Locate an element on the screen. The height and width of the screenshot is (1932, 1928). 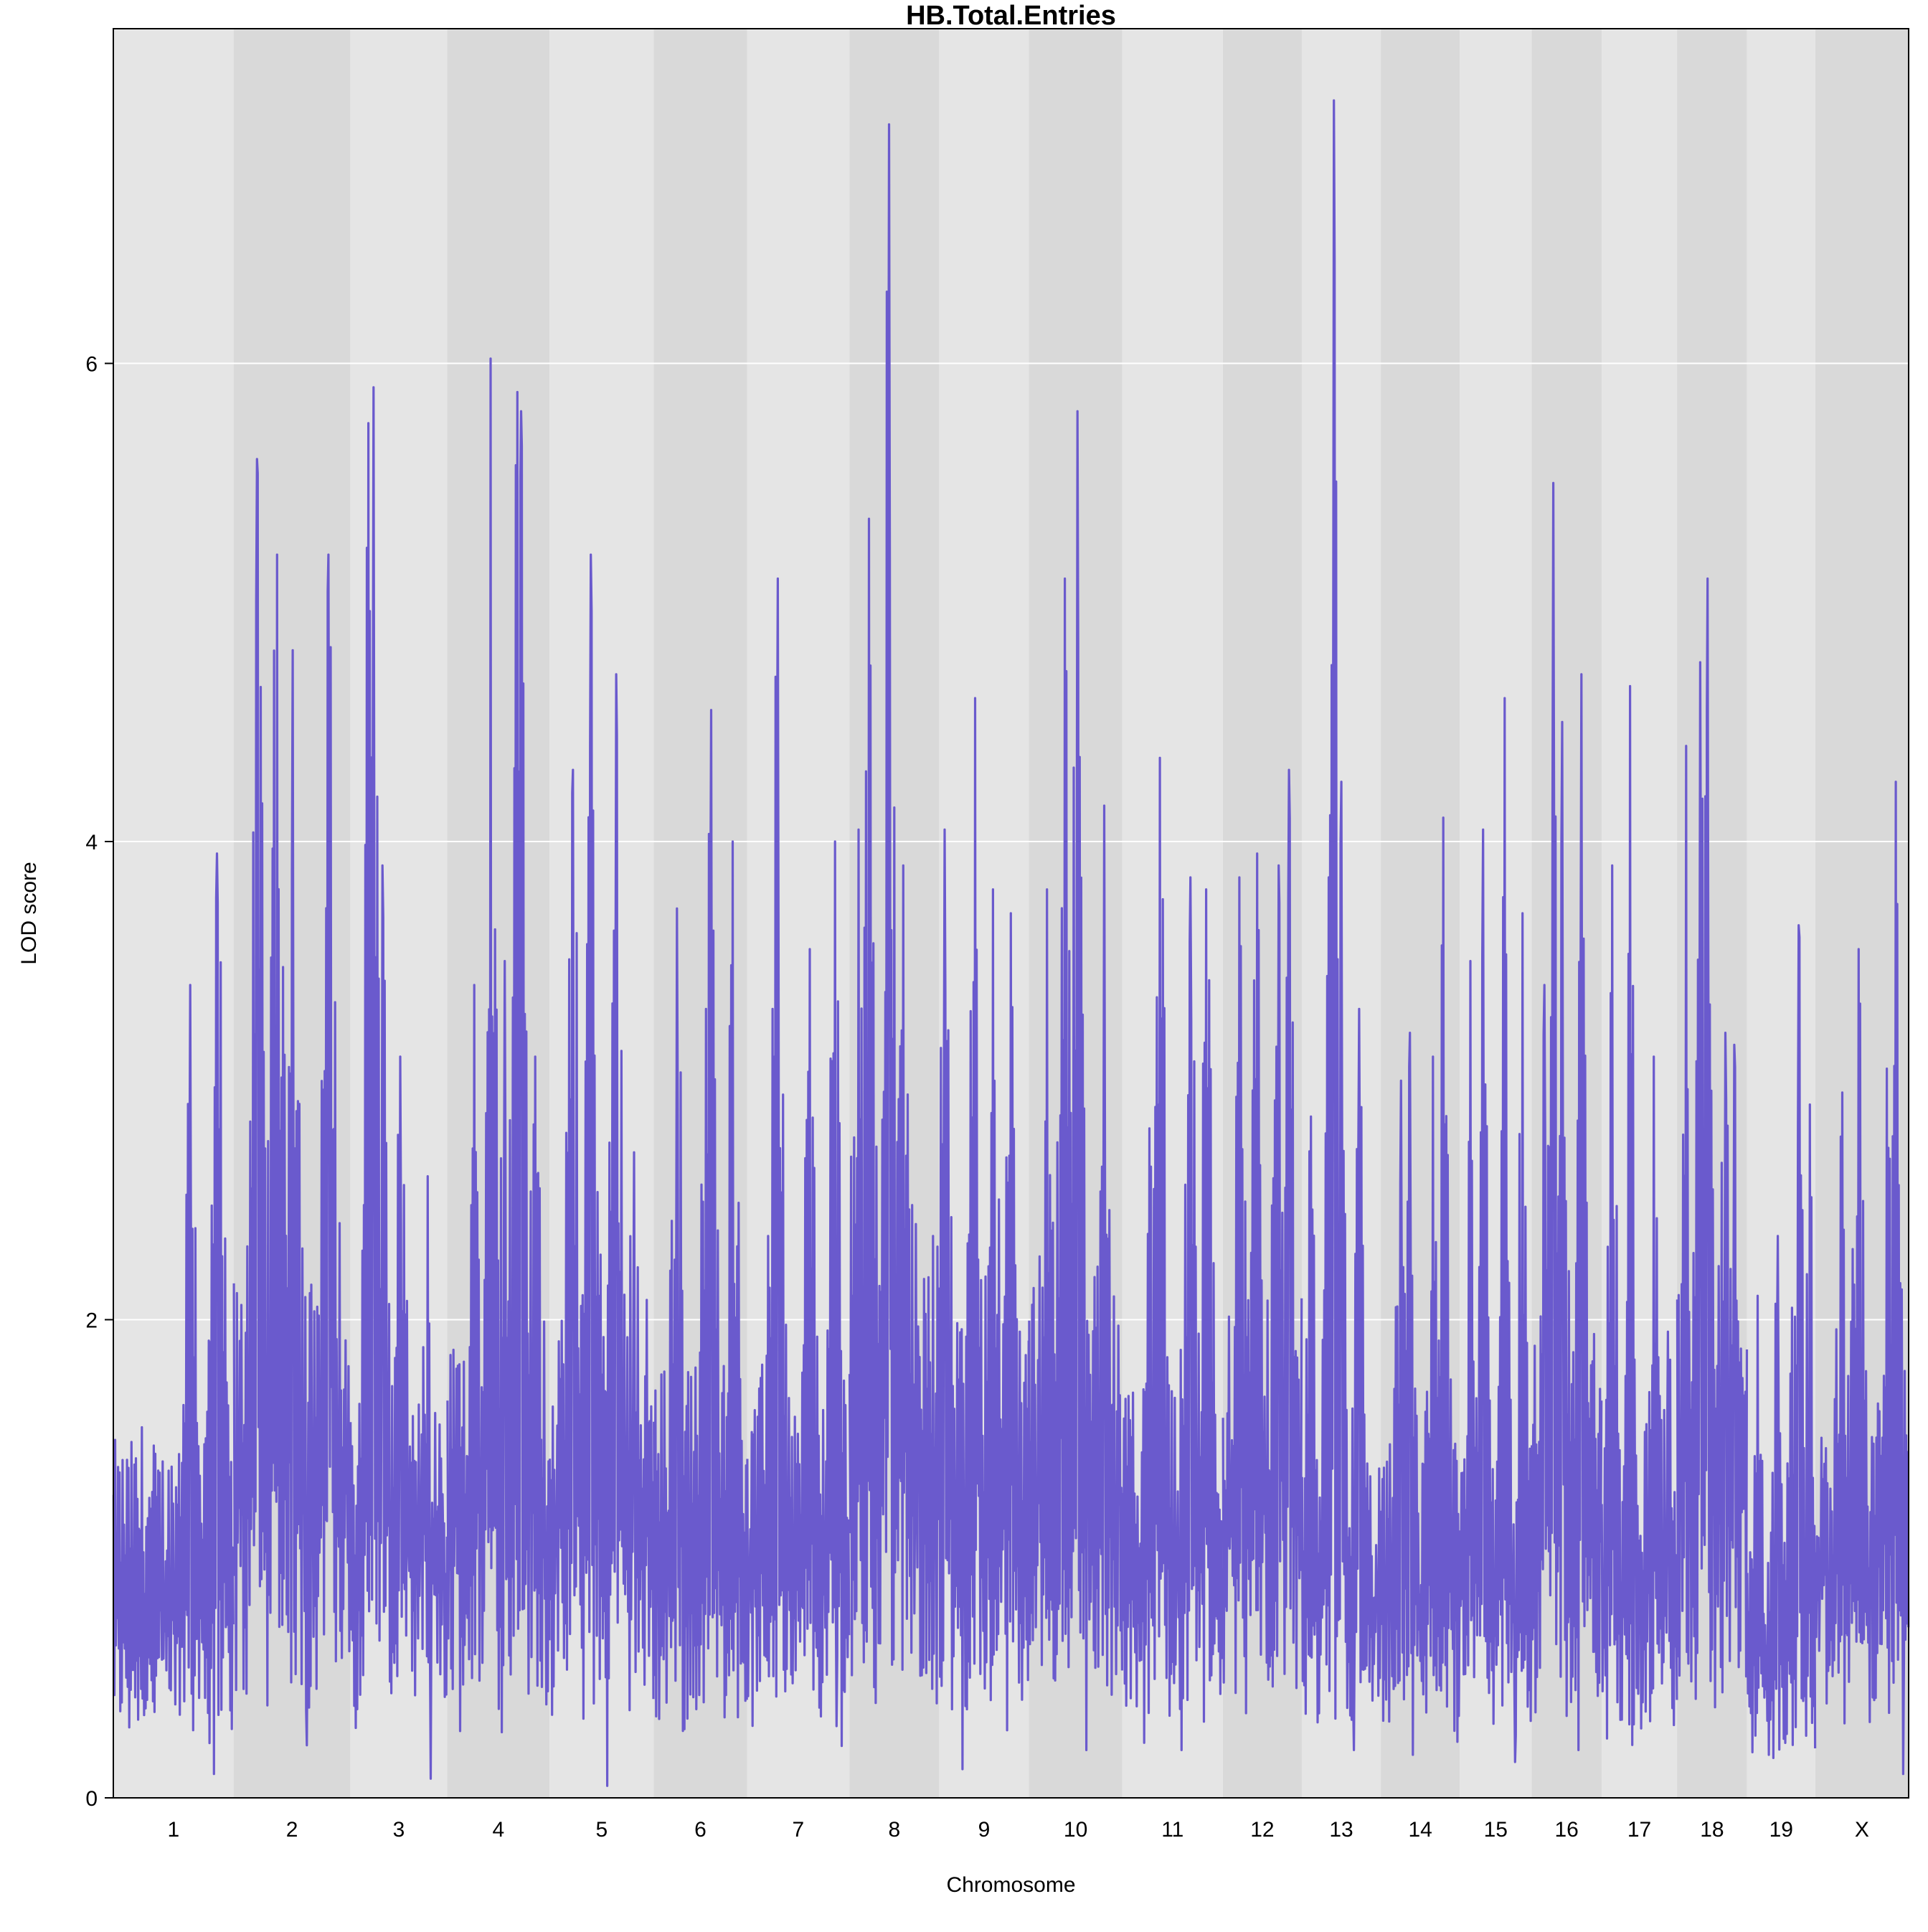
x-tick-label-chr-9: 9 is located at coordinates (984, 1830).